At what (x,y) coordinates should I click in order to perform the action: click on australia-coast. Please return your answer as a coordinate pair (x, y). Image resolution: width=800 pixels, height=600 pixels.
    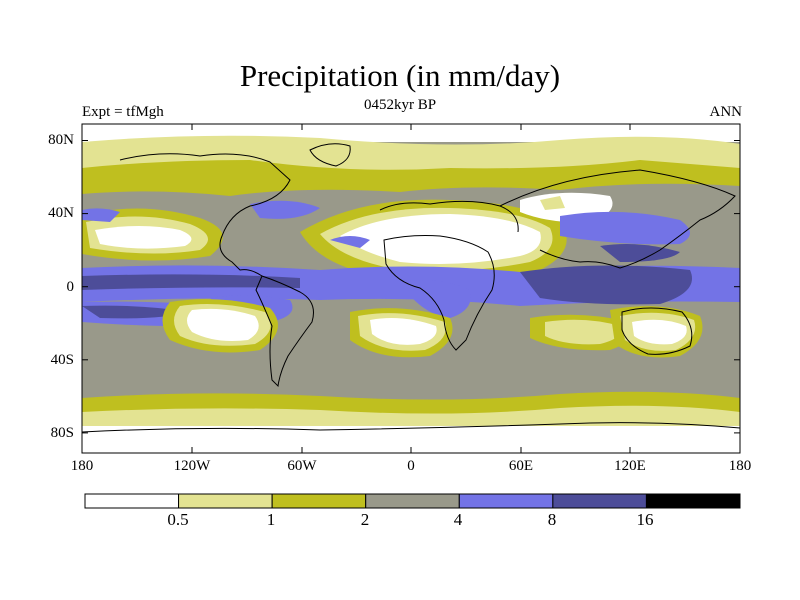
    Looking at the image, I should click on (657, 331).